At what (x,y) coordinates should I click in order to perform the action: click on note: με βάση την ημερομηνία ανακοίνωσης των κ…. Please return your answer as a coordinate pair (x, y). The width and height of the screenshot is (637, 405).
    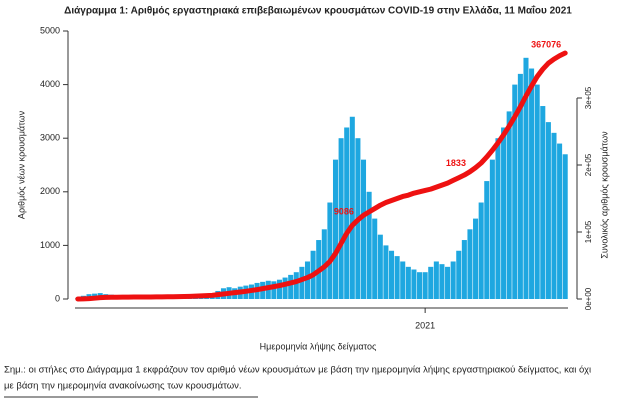
    Looking at the image, I should click on (123, 386).